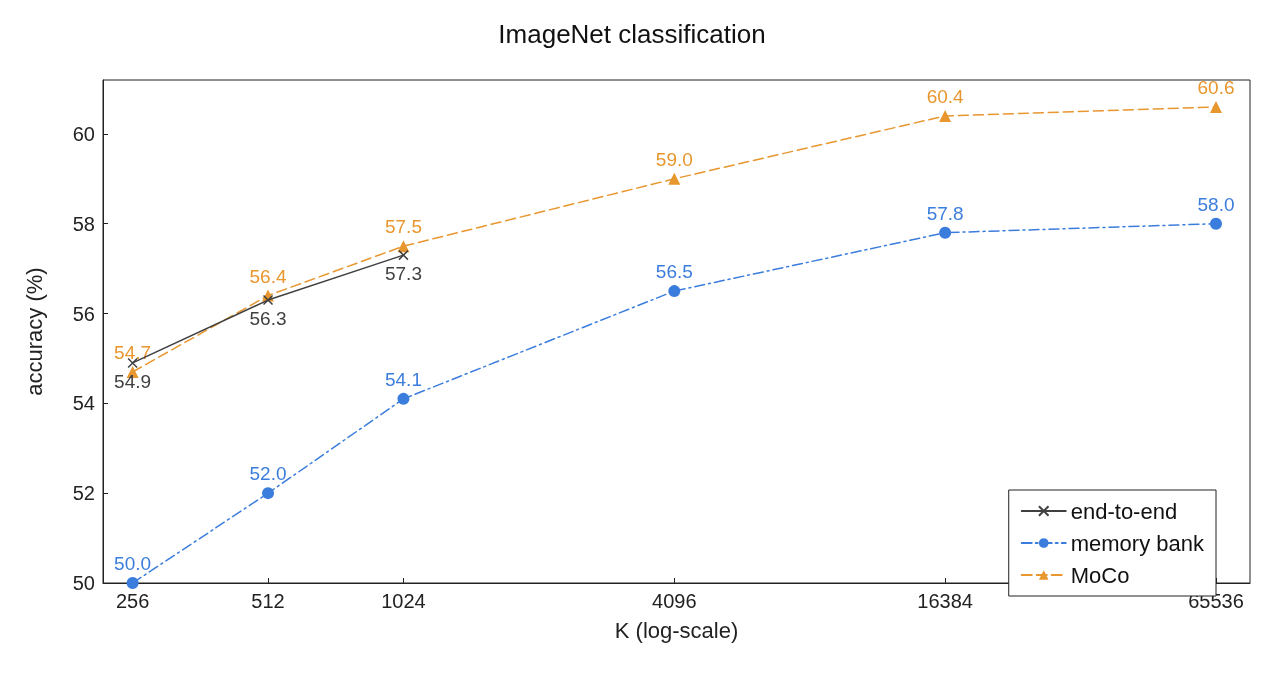 This screenshot has width=1264, height=679. What do you see at coordinates (403, 379) in the screenshot?
I see `data-label: 54.1` at bounding box center [403, 379].